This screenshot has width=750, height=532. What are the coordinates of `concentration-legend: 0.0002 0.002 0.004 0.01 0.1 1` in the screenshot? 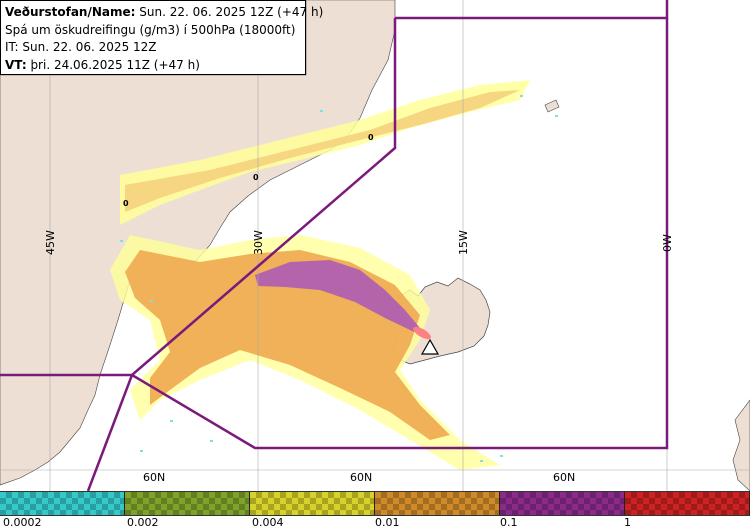 It's located at (375, 511).